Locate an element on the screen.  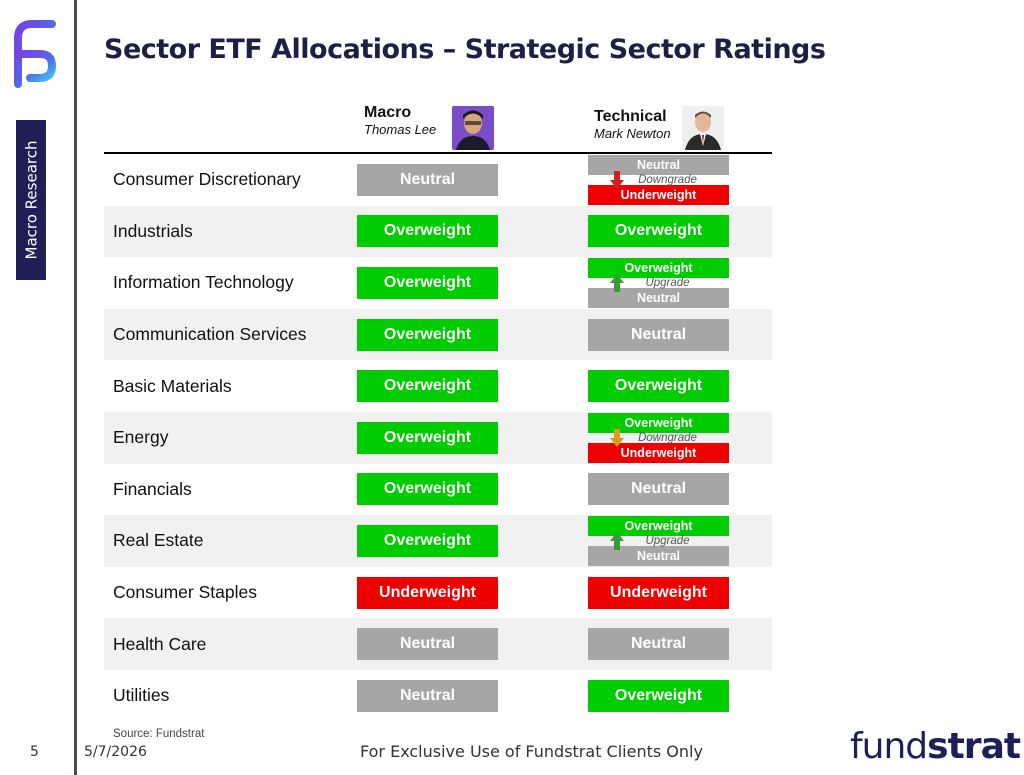
sector-name: Financials is located at coordinates (152, 488).